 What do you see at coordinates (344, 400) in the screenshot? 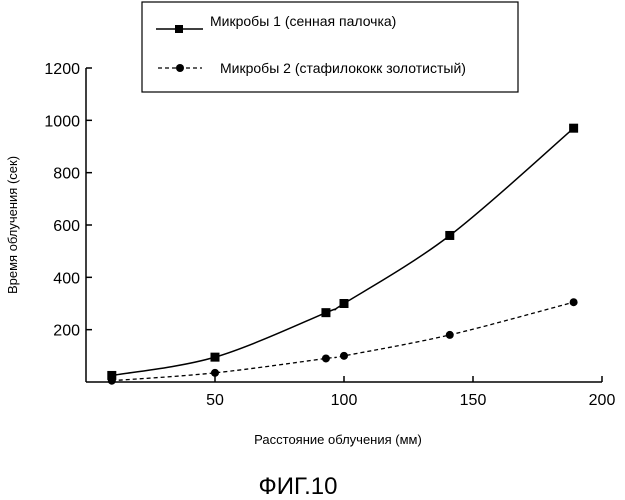
I see `x-tick-label: 100` at bounding box center [344, 400].